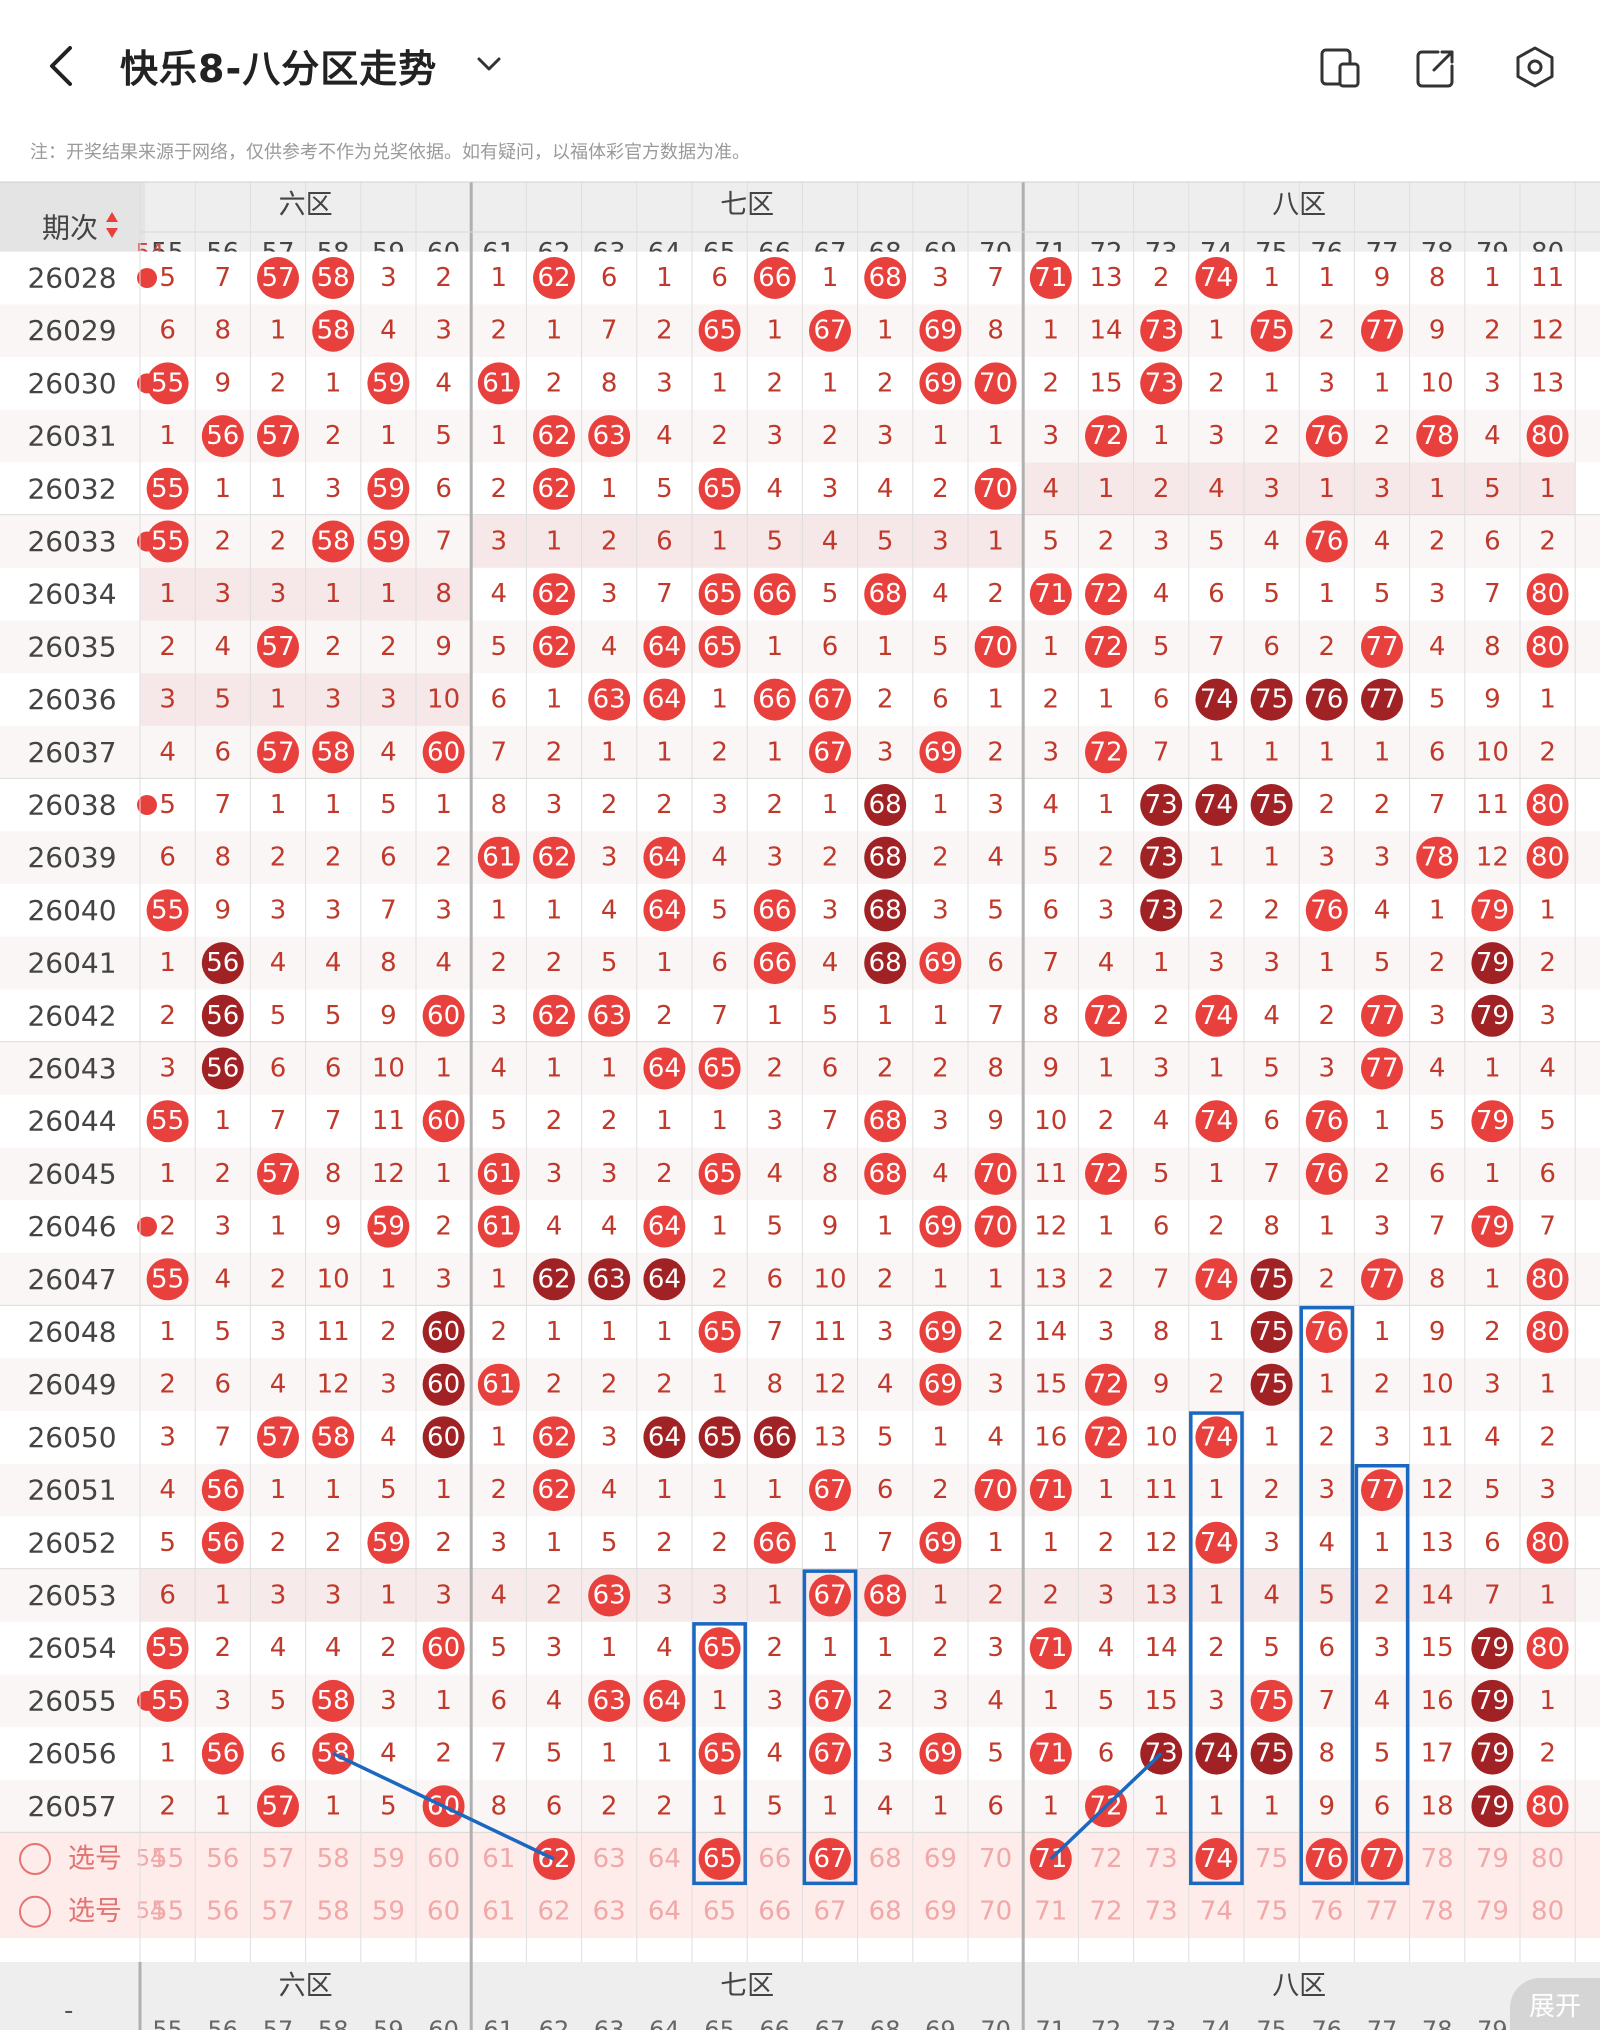 The width and height of the screenshot is (1600, 2030). Describe the element at coordinates (62, 66) in the screenshot. I see `back-arrow-icon` at that location.